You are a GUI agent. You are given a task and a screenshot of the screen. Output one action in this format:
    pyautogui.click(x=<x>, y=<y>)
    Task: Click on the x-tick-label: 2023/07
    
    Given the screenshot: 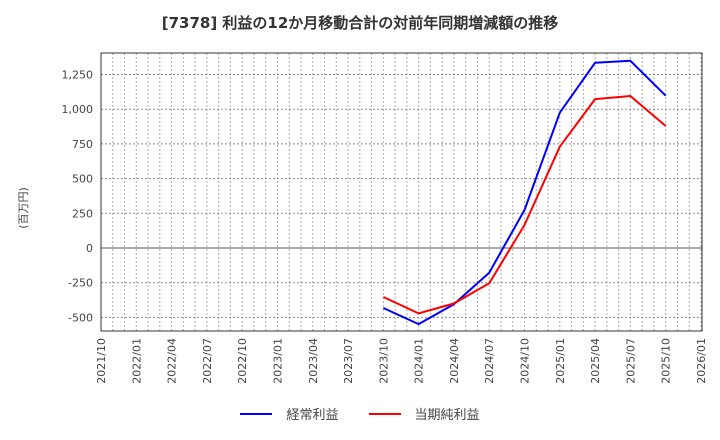 What is the action you would take?
    pyautogui.click(x=348, y=361)
    